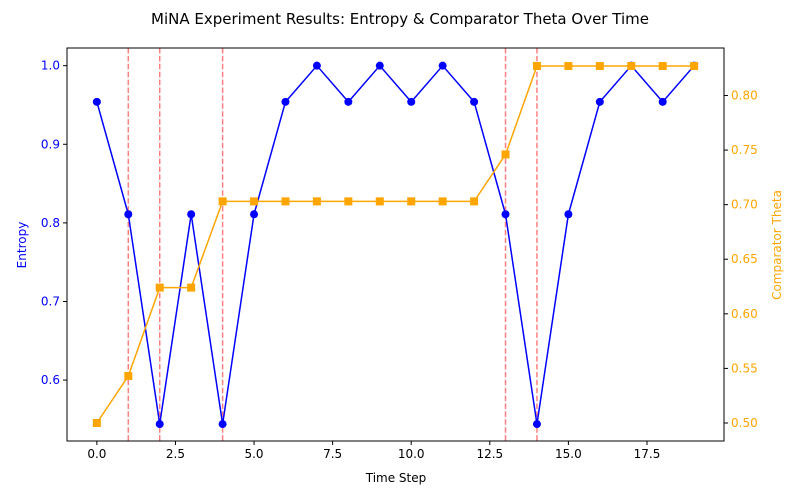  Describe the element at coordinates (744, 205) in the screenshot. I see `y-right-tick-label: 0.70` at that location.